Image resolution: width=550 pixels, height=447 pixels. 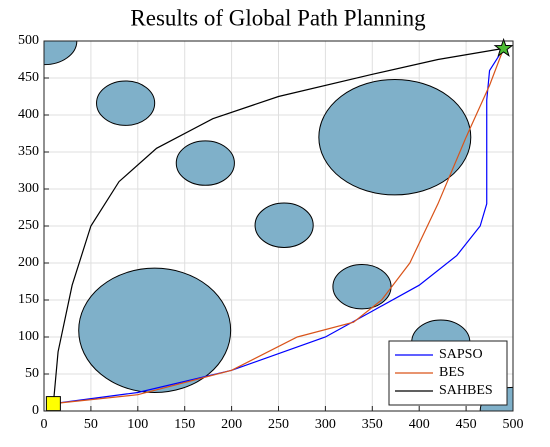 I want to click on legend-label: BES, so click(x=452, y=372).